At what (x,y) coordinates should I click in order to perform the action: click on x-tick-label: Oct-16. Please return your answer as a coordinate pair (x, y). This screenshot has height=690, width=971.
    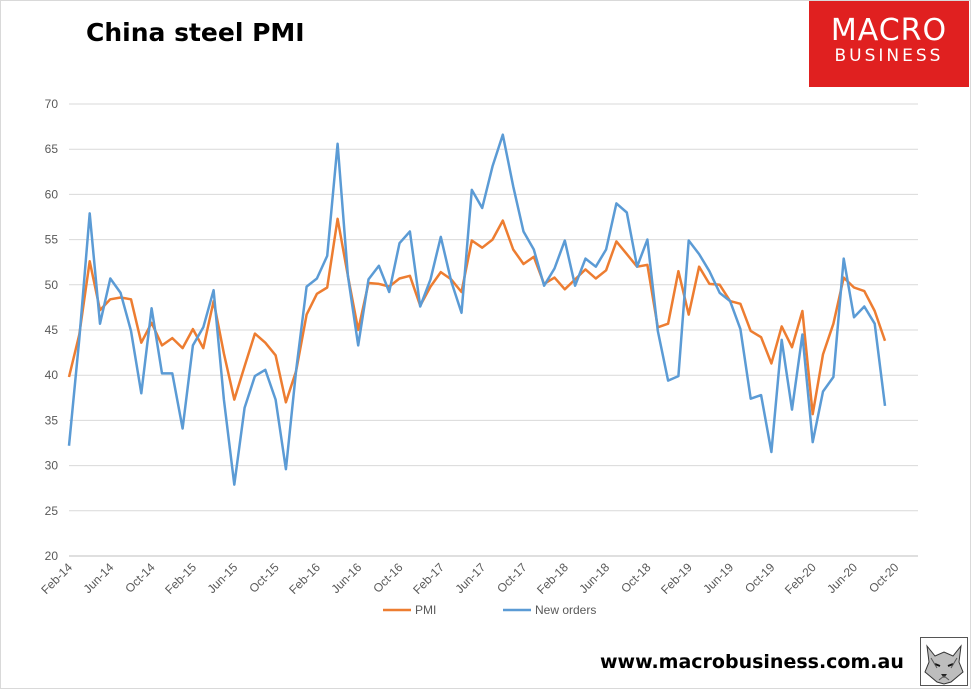
    Looking at the image, I should click on (388, 578).